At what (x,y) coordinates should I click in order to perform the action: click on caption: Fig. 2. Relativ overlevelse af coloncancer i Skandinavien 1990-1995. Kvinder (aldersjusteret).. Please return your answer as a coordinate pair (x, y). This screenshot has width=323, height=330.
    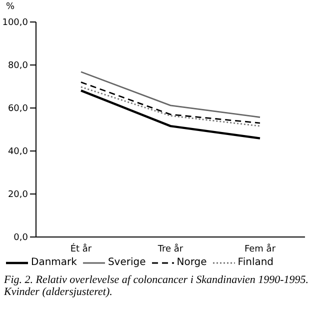
    Looking at the image, I should click on (157, 286).